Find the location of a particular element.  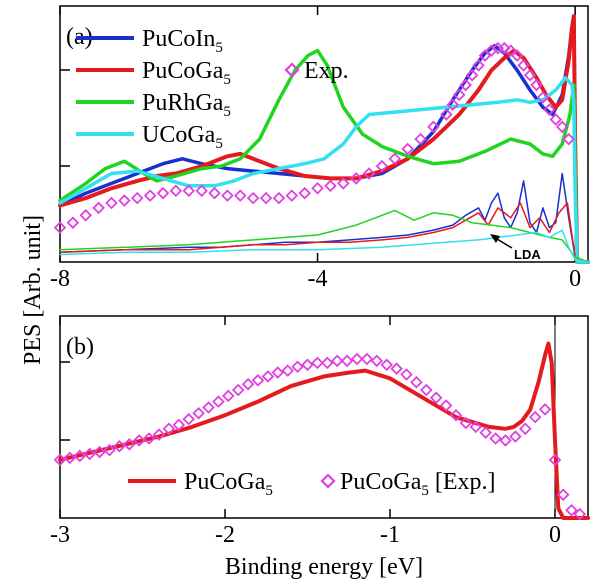

x-tick-label-a-1: -4 is located at coordinates (318, 279).